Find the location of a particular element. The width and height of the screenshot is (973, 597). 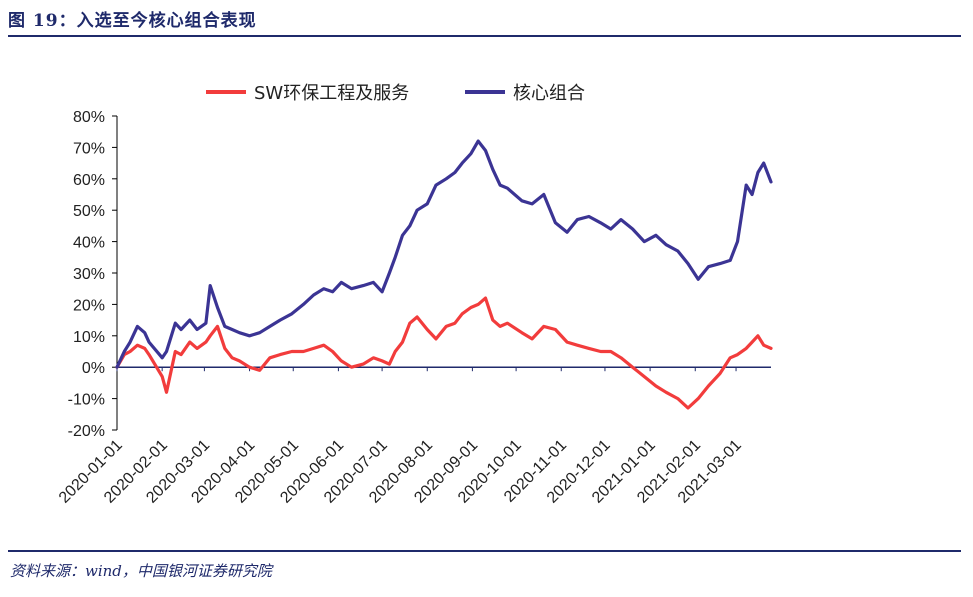

y-tick-label: 40% is located at coordinates (89, 243).